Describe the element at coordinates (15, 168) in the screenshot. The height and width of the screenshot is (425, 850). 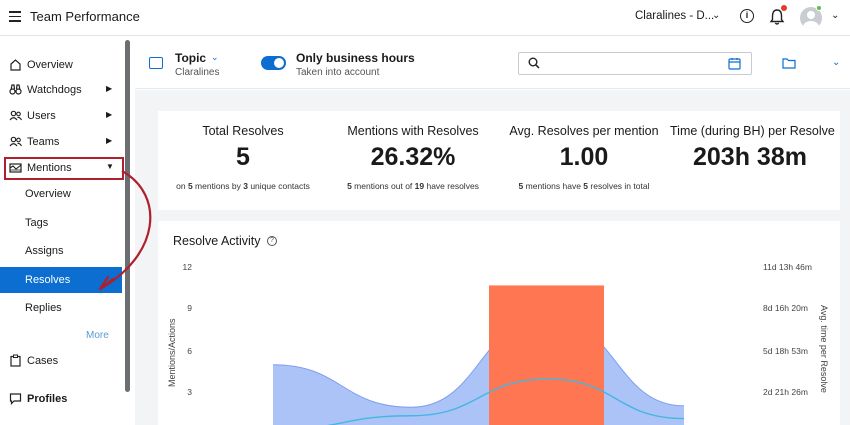
I see `mentions-icon` at that location.